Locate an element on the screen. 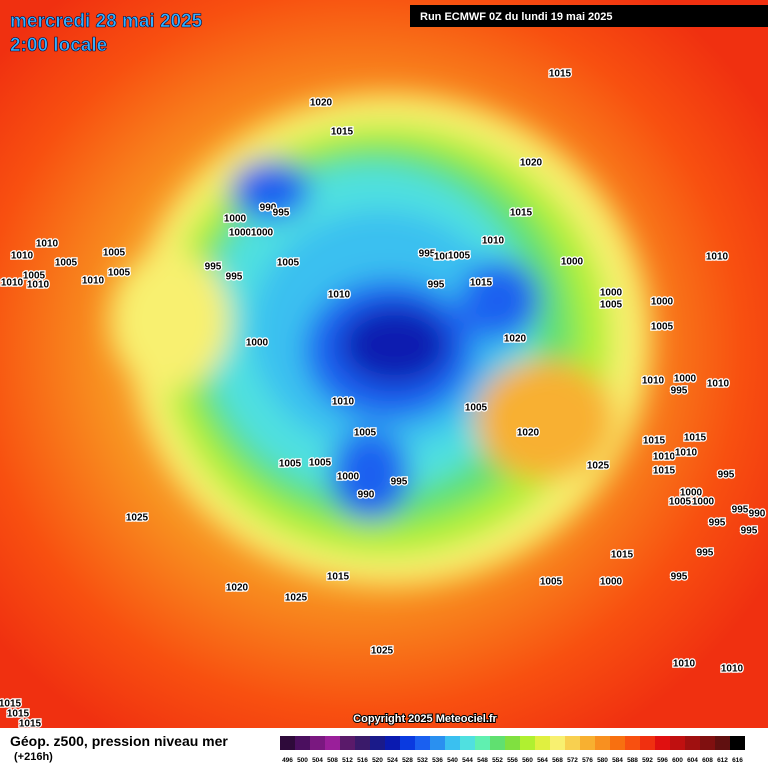  scale-label: 544 is located at coordinates (467, 760).